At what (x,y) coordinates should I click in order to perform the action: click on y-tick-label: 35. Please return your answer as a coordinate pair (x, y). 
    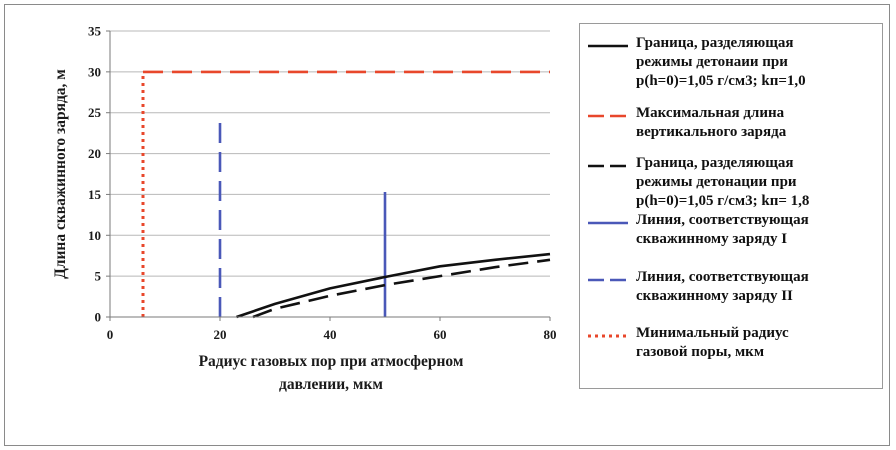
    Looking at the image, I should click on (95, 31).